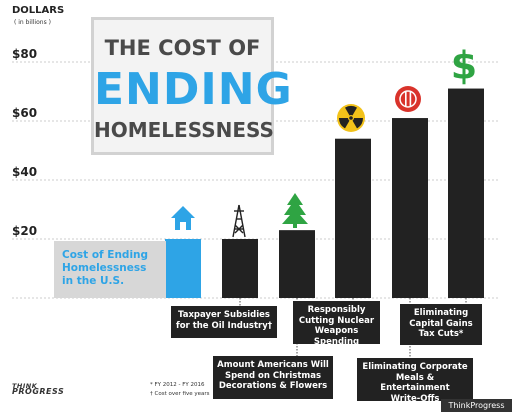 Image resolution: width=512 pixels, height=412 pixels. Describe the element at coordinates (105, 268) in the screenshot. I see `category-label-homelessness-text: Cost of Ending Homelessness in the U.S.` at that location.